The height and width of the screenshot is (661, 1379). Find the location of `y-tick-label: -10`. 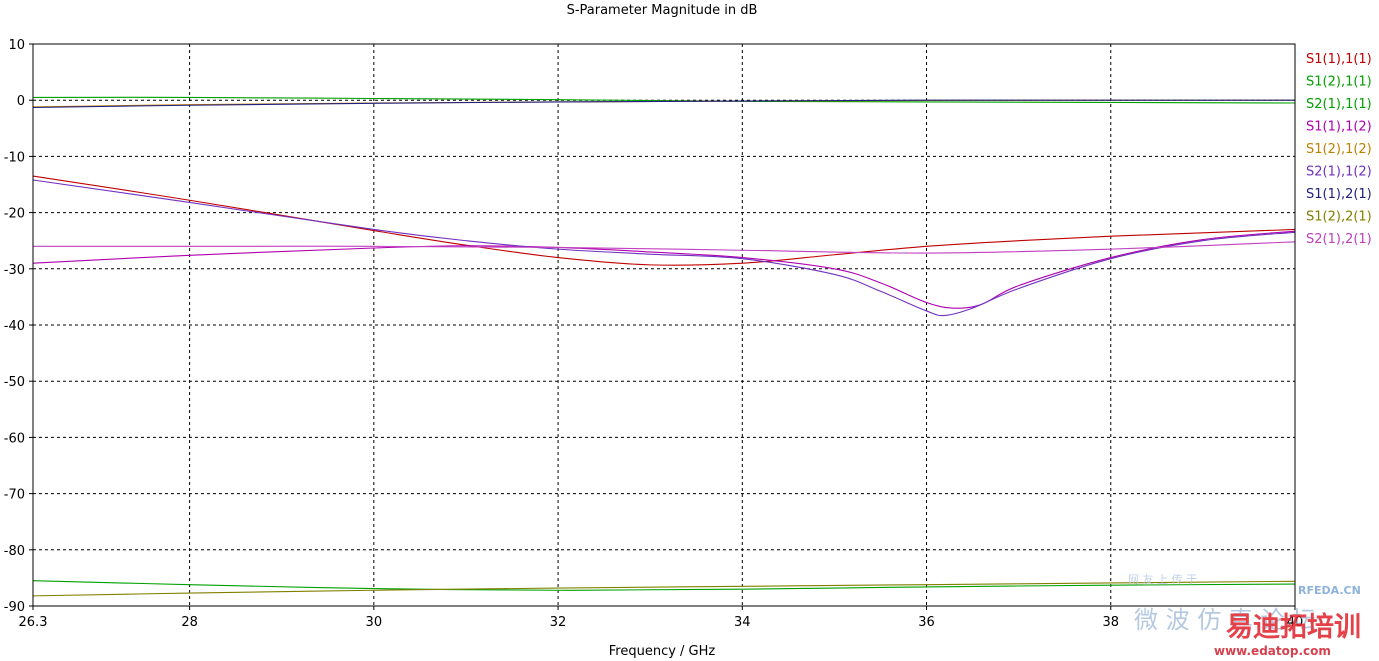

y-tick-label: -10 is located at coordinates (14, 157).